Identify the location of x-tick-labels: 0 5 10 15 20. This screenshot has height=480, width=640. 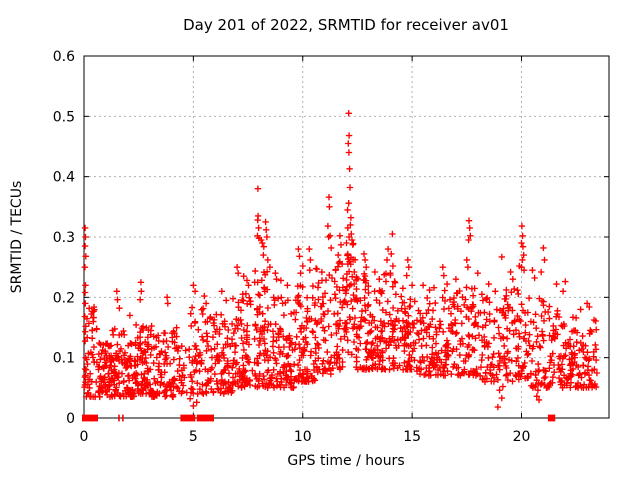
(305, 437).